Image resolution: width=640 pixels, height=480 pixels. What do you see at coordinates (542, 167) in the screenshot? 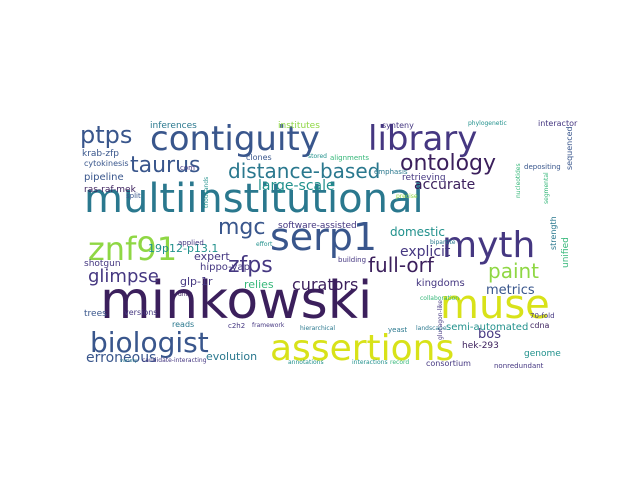
I see `cloud-word: depositing` at bounding box center [542, 167].